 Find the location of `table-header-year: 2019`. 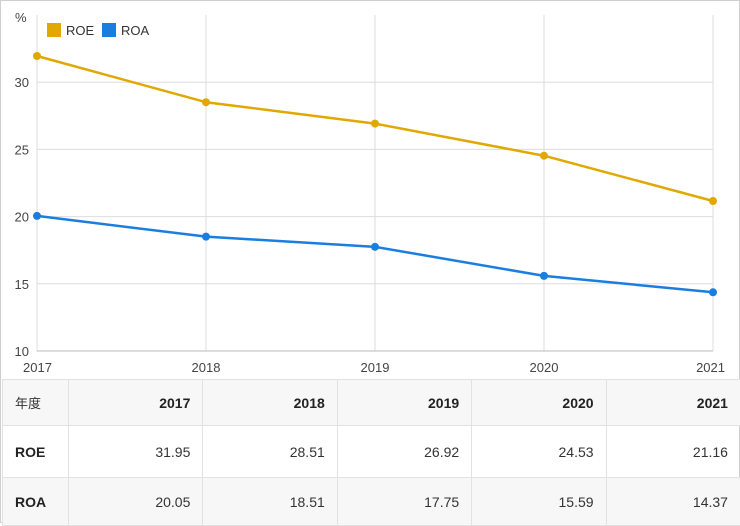

table-header-year: 2019 is located at coordinates (404, 403).